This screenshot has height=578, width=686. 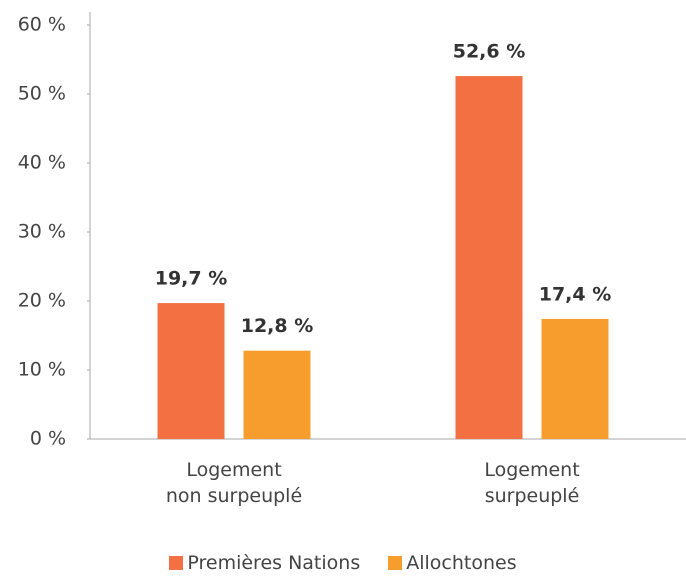 What do you see at coordinates (42, 301) in the screenshot?
I see `y-tick-label: 20 %` at bounding box center [42, 301].